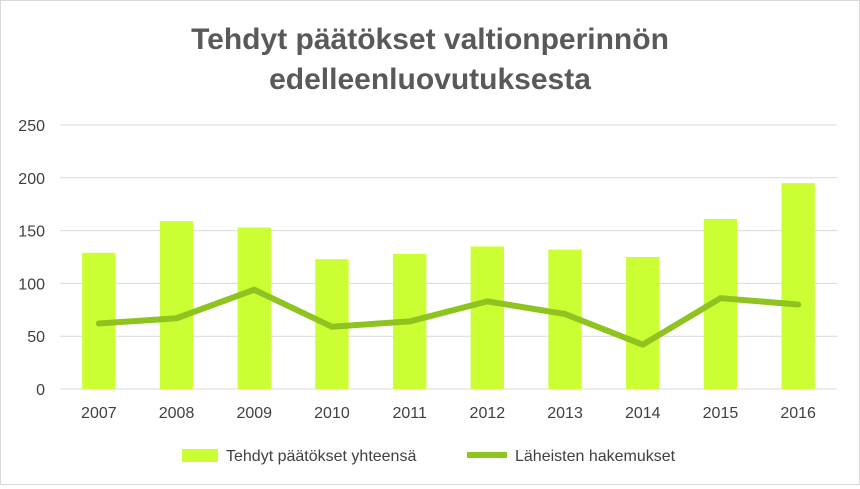  I want to click on line-point-2016, so click(798, 304).